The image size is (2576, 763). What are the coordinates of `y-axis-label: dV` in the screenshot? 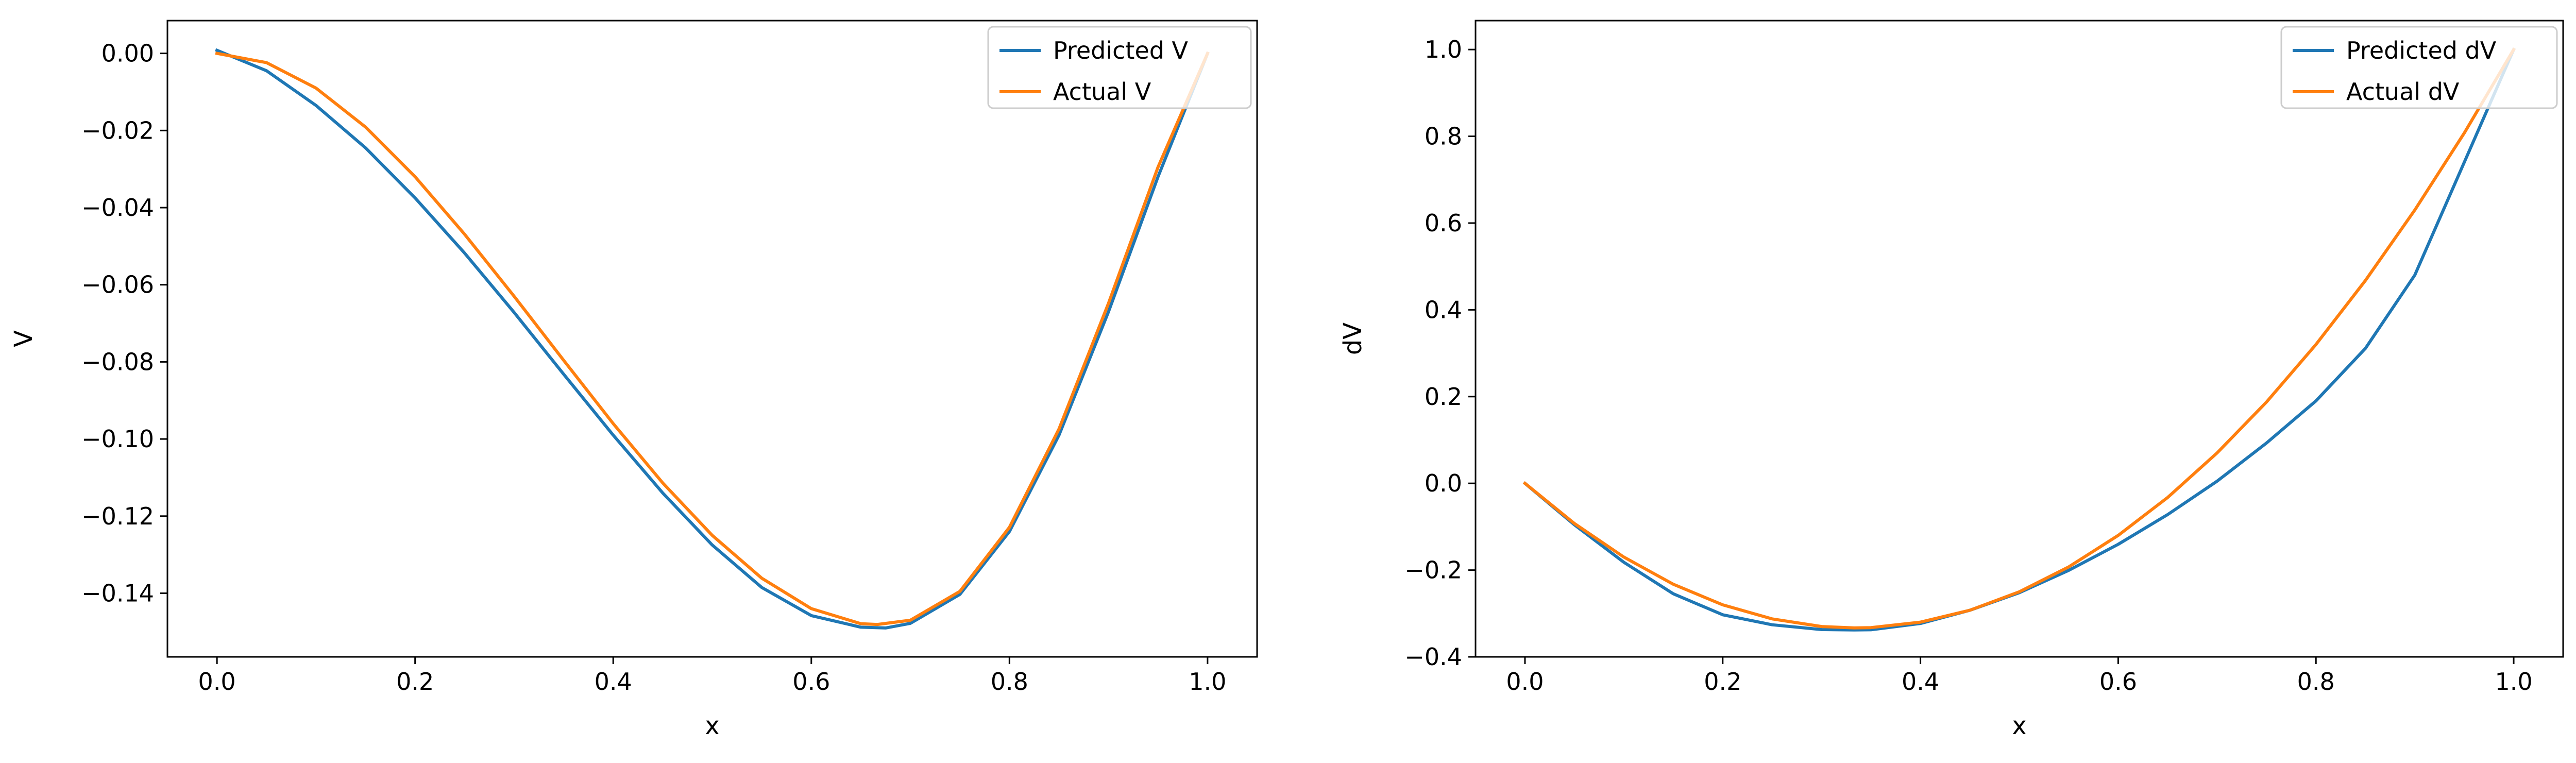 It's located at (1352, 339).